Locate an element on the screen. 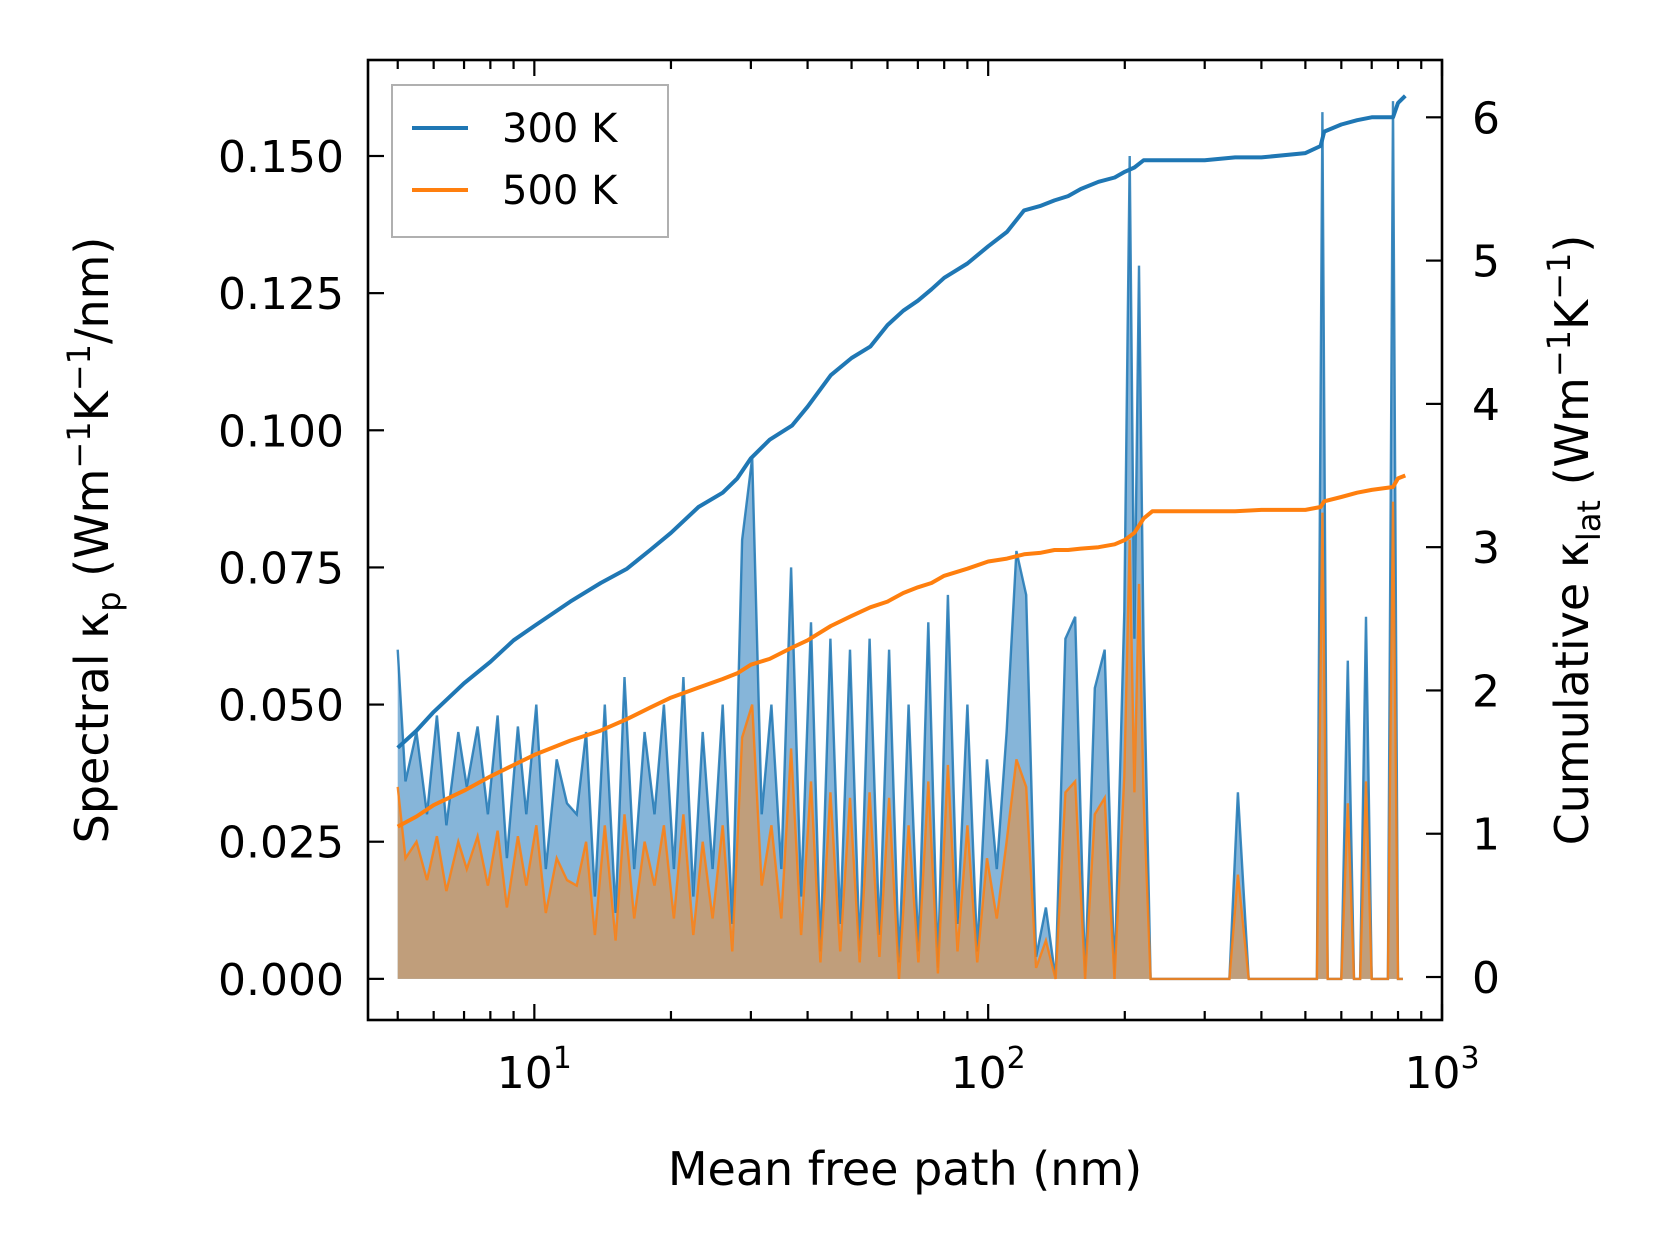  x-axis-title: Mean free path (nm) is located at coordinates (905, 1169).